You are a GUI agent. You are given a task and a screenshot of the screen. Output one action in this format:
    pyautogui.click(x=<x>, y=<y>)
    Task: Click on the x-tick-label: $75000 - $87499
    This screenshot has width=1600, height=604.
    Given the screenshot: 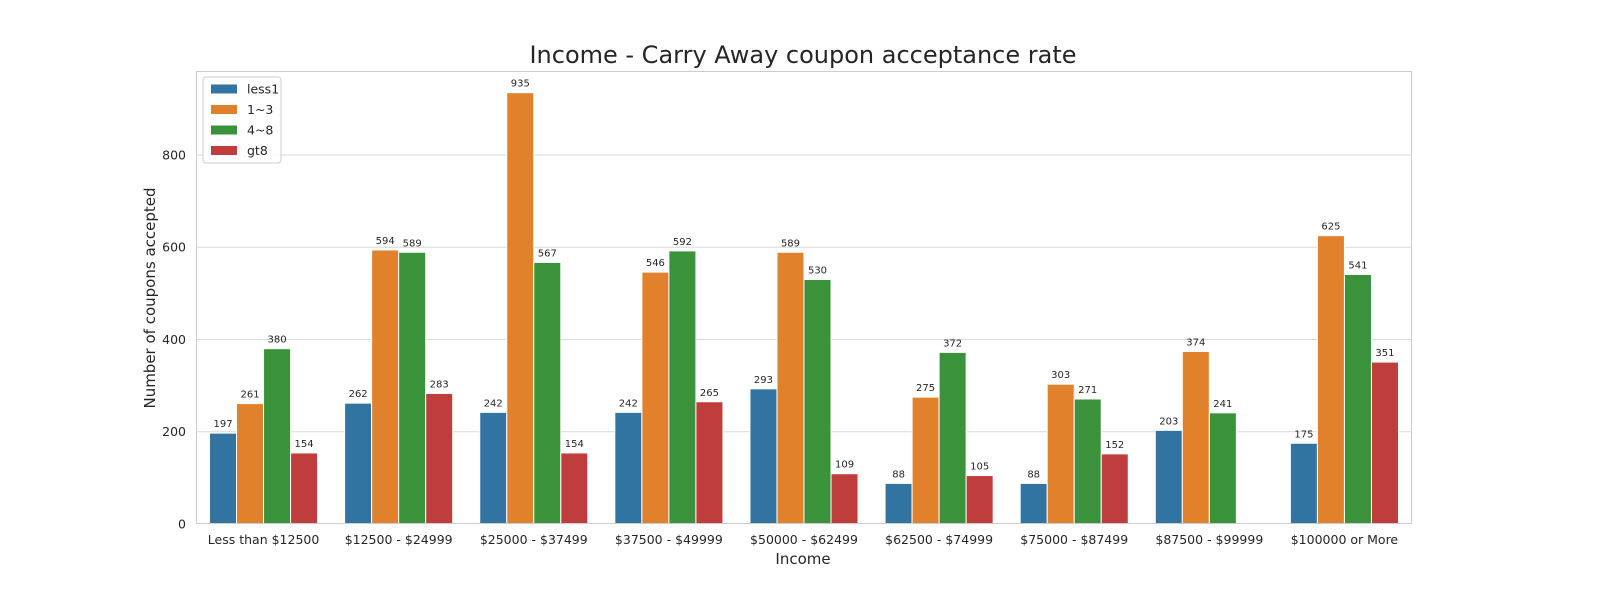 What is the action you would take?
    pyautogui.click(x=1074, y=539)
    